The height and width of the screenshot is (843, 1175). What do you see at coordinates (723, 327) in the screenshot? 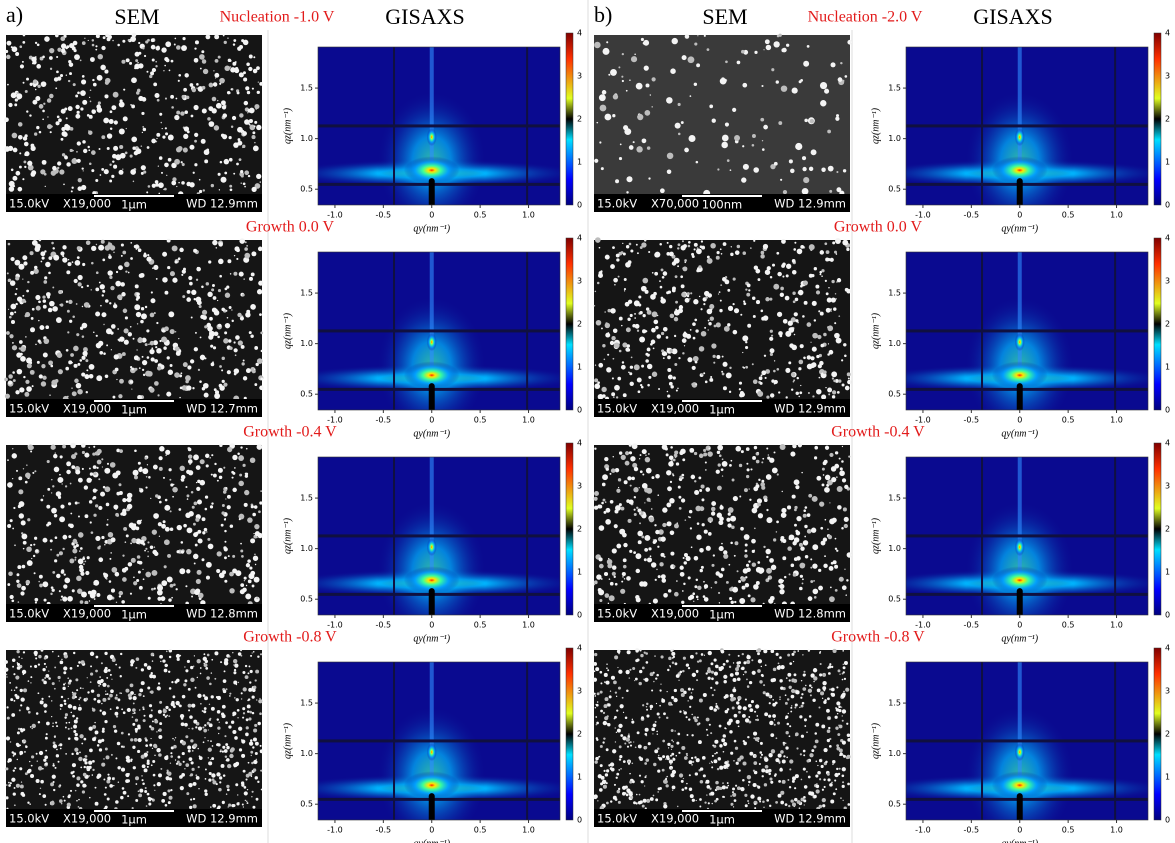
I see `sem-image` at bounding box center [723, 327].